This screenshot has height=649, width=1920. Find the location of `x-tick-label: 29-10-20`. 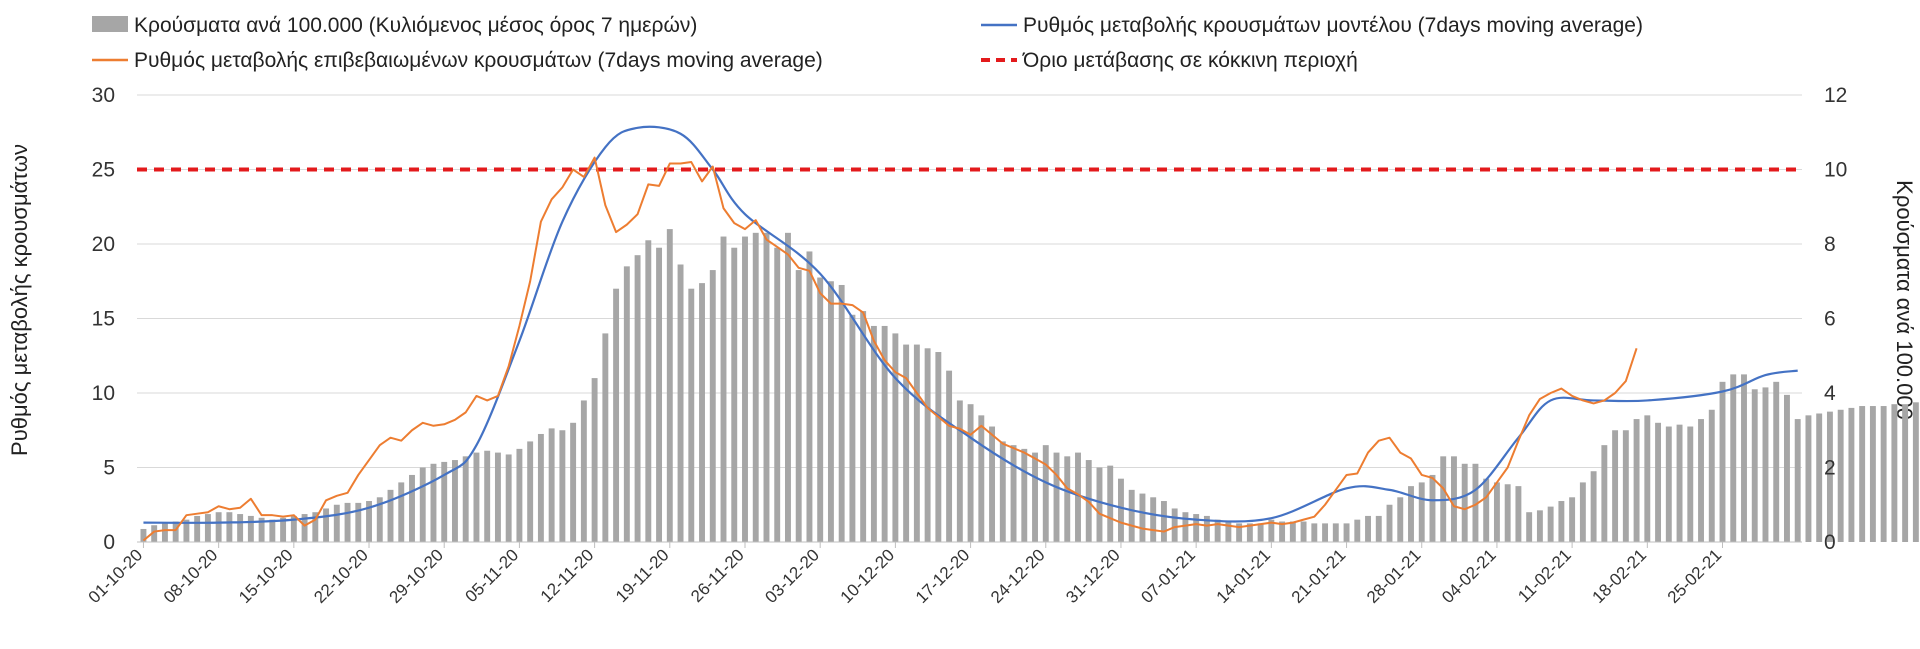

x-tick-label: 29-10-20 is located at coordinates (416, 576).